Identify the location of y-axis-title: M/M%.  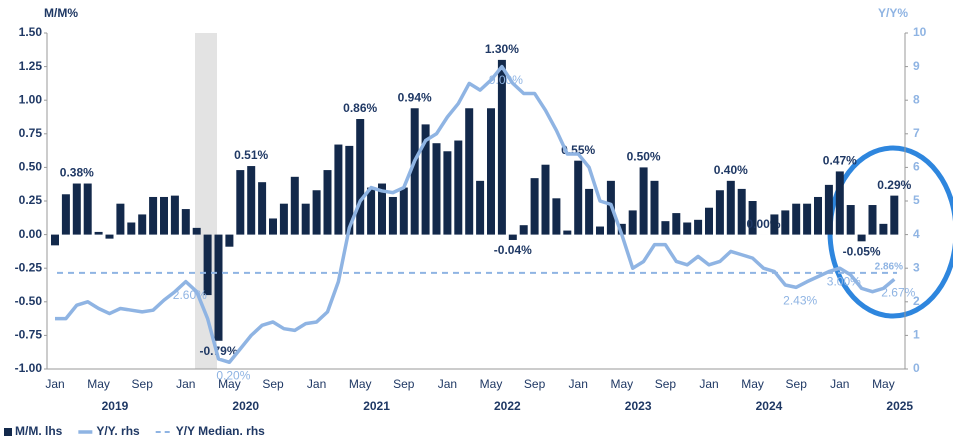
(61, 13).